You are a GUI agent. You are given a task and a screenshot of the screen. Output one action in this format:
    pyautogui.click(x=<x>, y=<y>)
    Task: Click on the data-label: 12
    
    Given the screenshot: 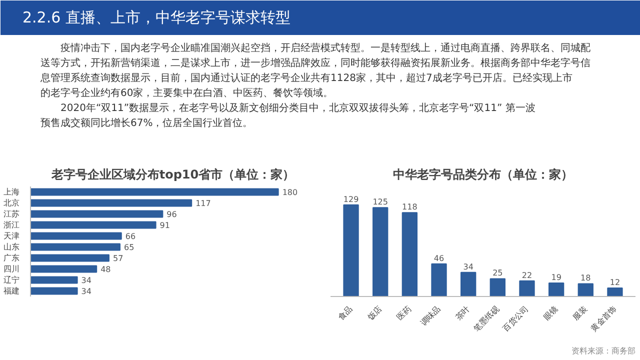 What is the action you would take?
    pyautogui.click(x=615, y=282)
    